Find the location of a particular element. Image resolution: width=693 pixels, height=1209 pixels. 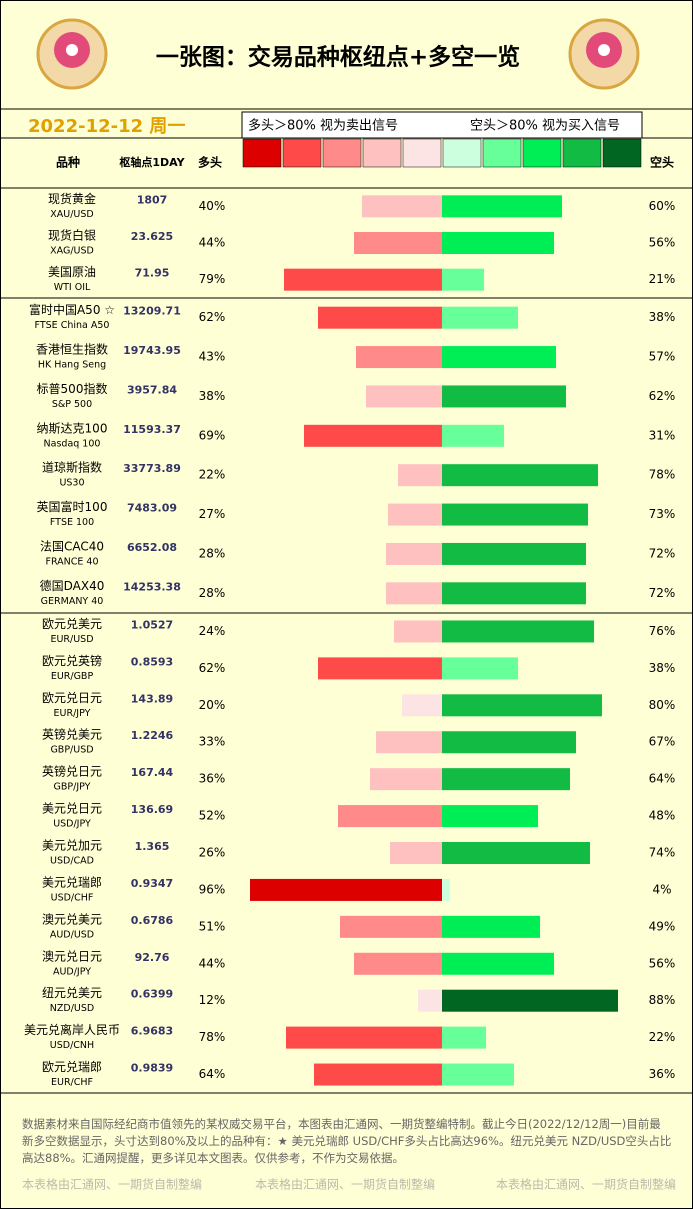

short-label: 48% is located at coordinates (662, 816).